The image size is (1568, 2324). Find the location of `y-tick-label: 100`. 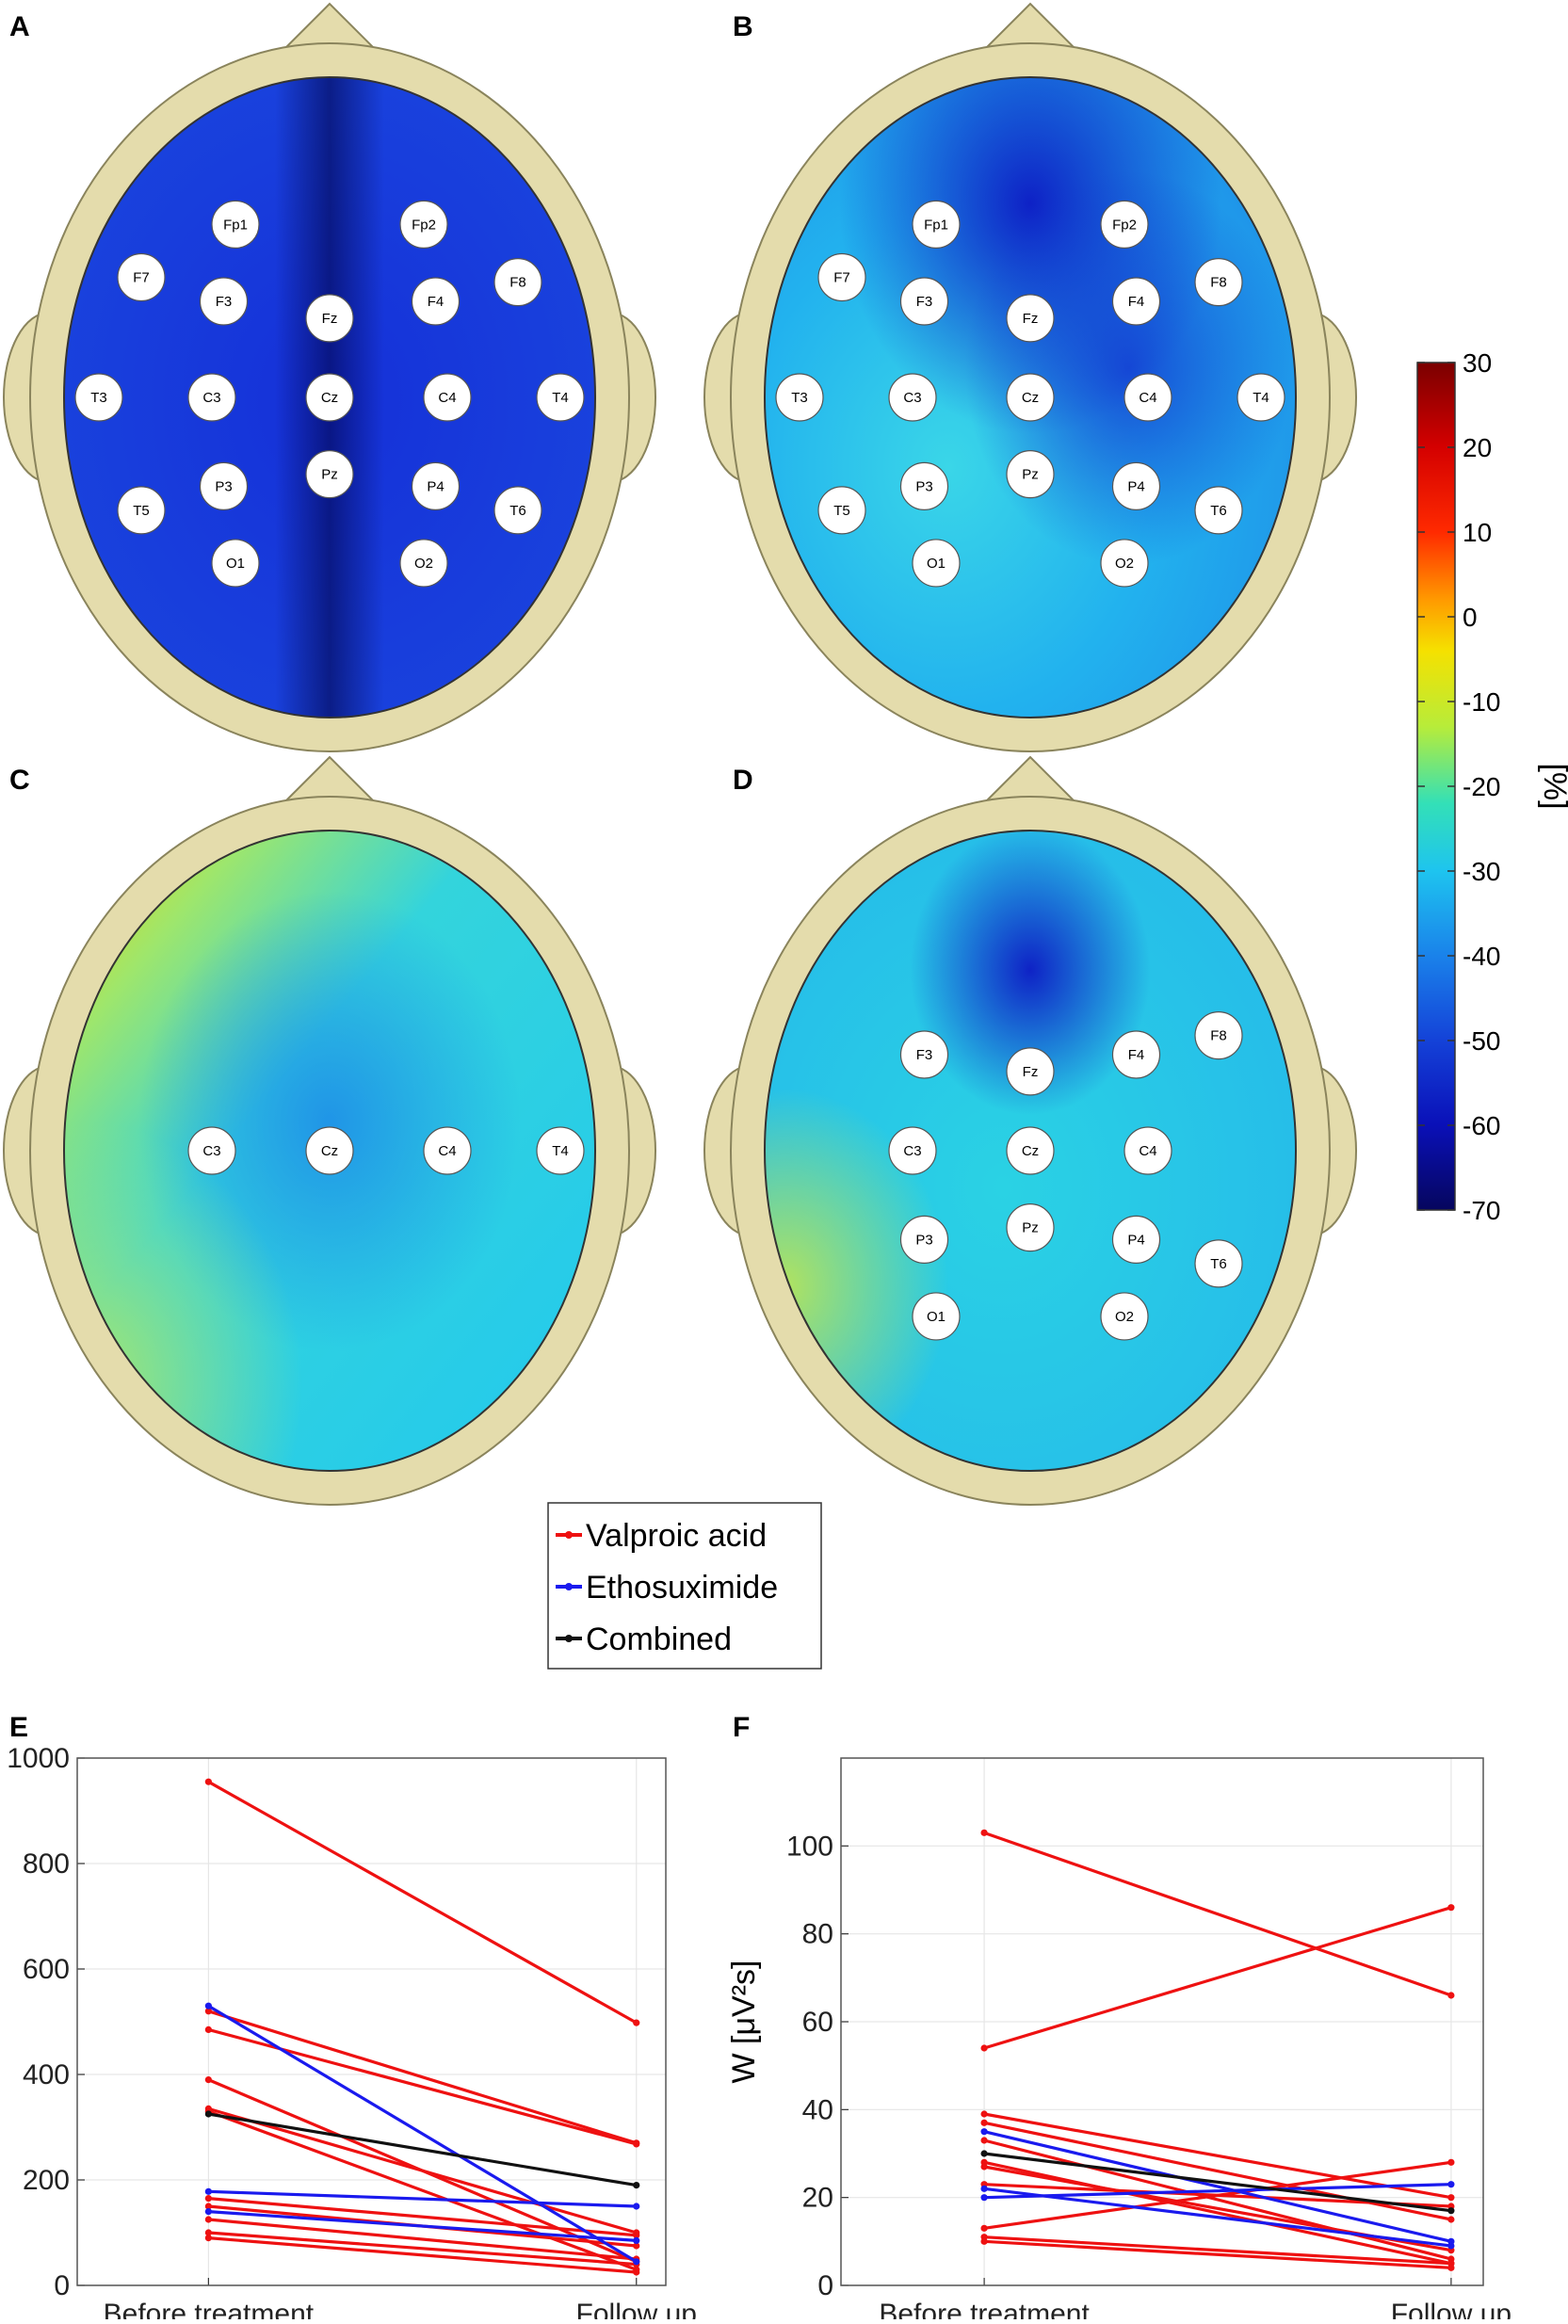

y-tick-label: 100 is located at coordinates (809, 1846).